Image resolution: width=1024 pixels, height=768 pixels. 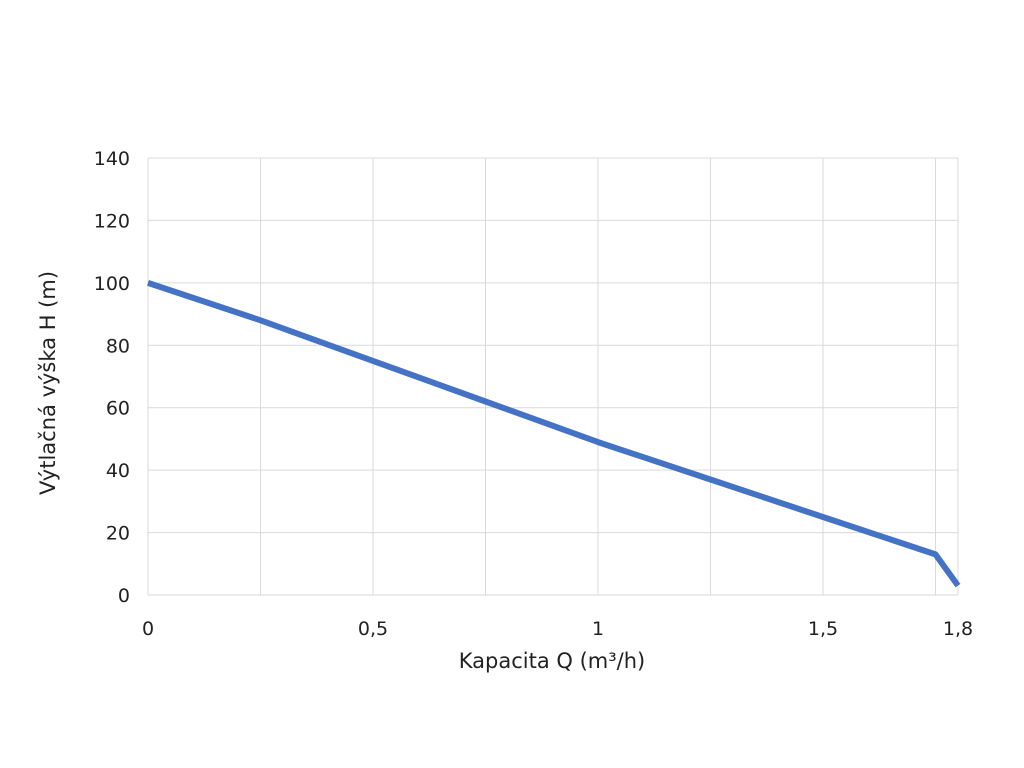 What do you see at coordinates (48, 383) in the screenshot?
I see `y-axis-title: Výtlačná výška H (m)` at bounding box center [48, 383].